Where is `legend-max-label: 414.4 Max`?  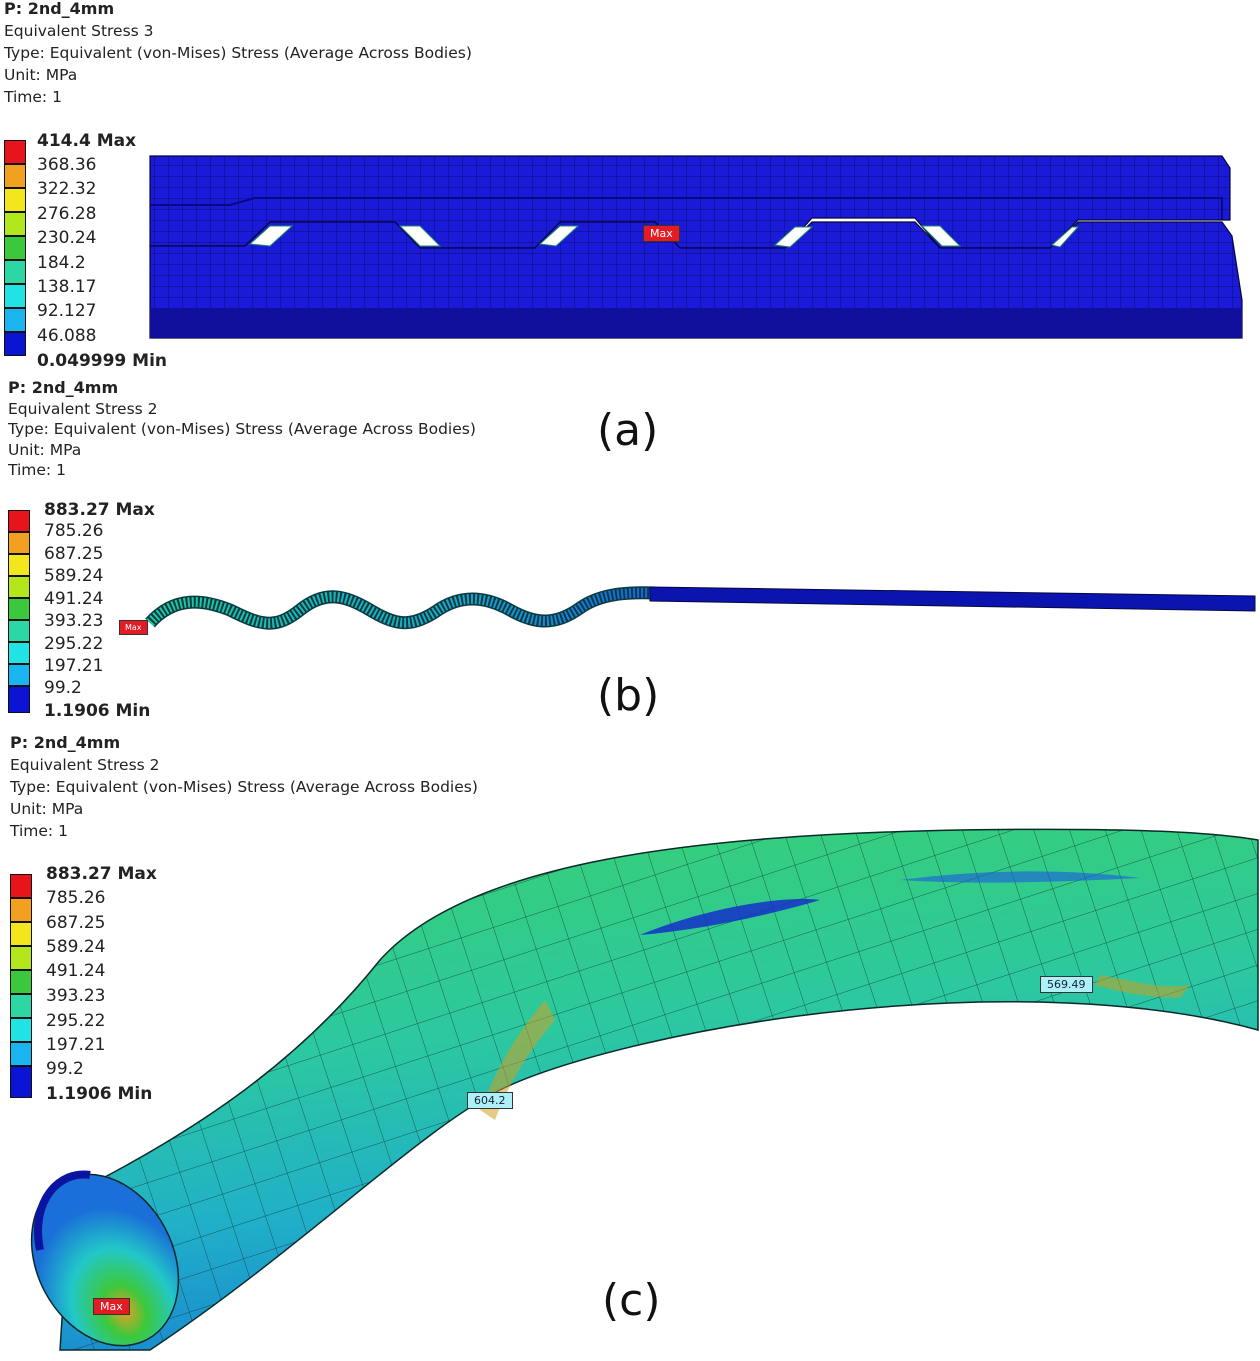
legend-max-label: 414.4 Max is located at coordinates (87, 141).